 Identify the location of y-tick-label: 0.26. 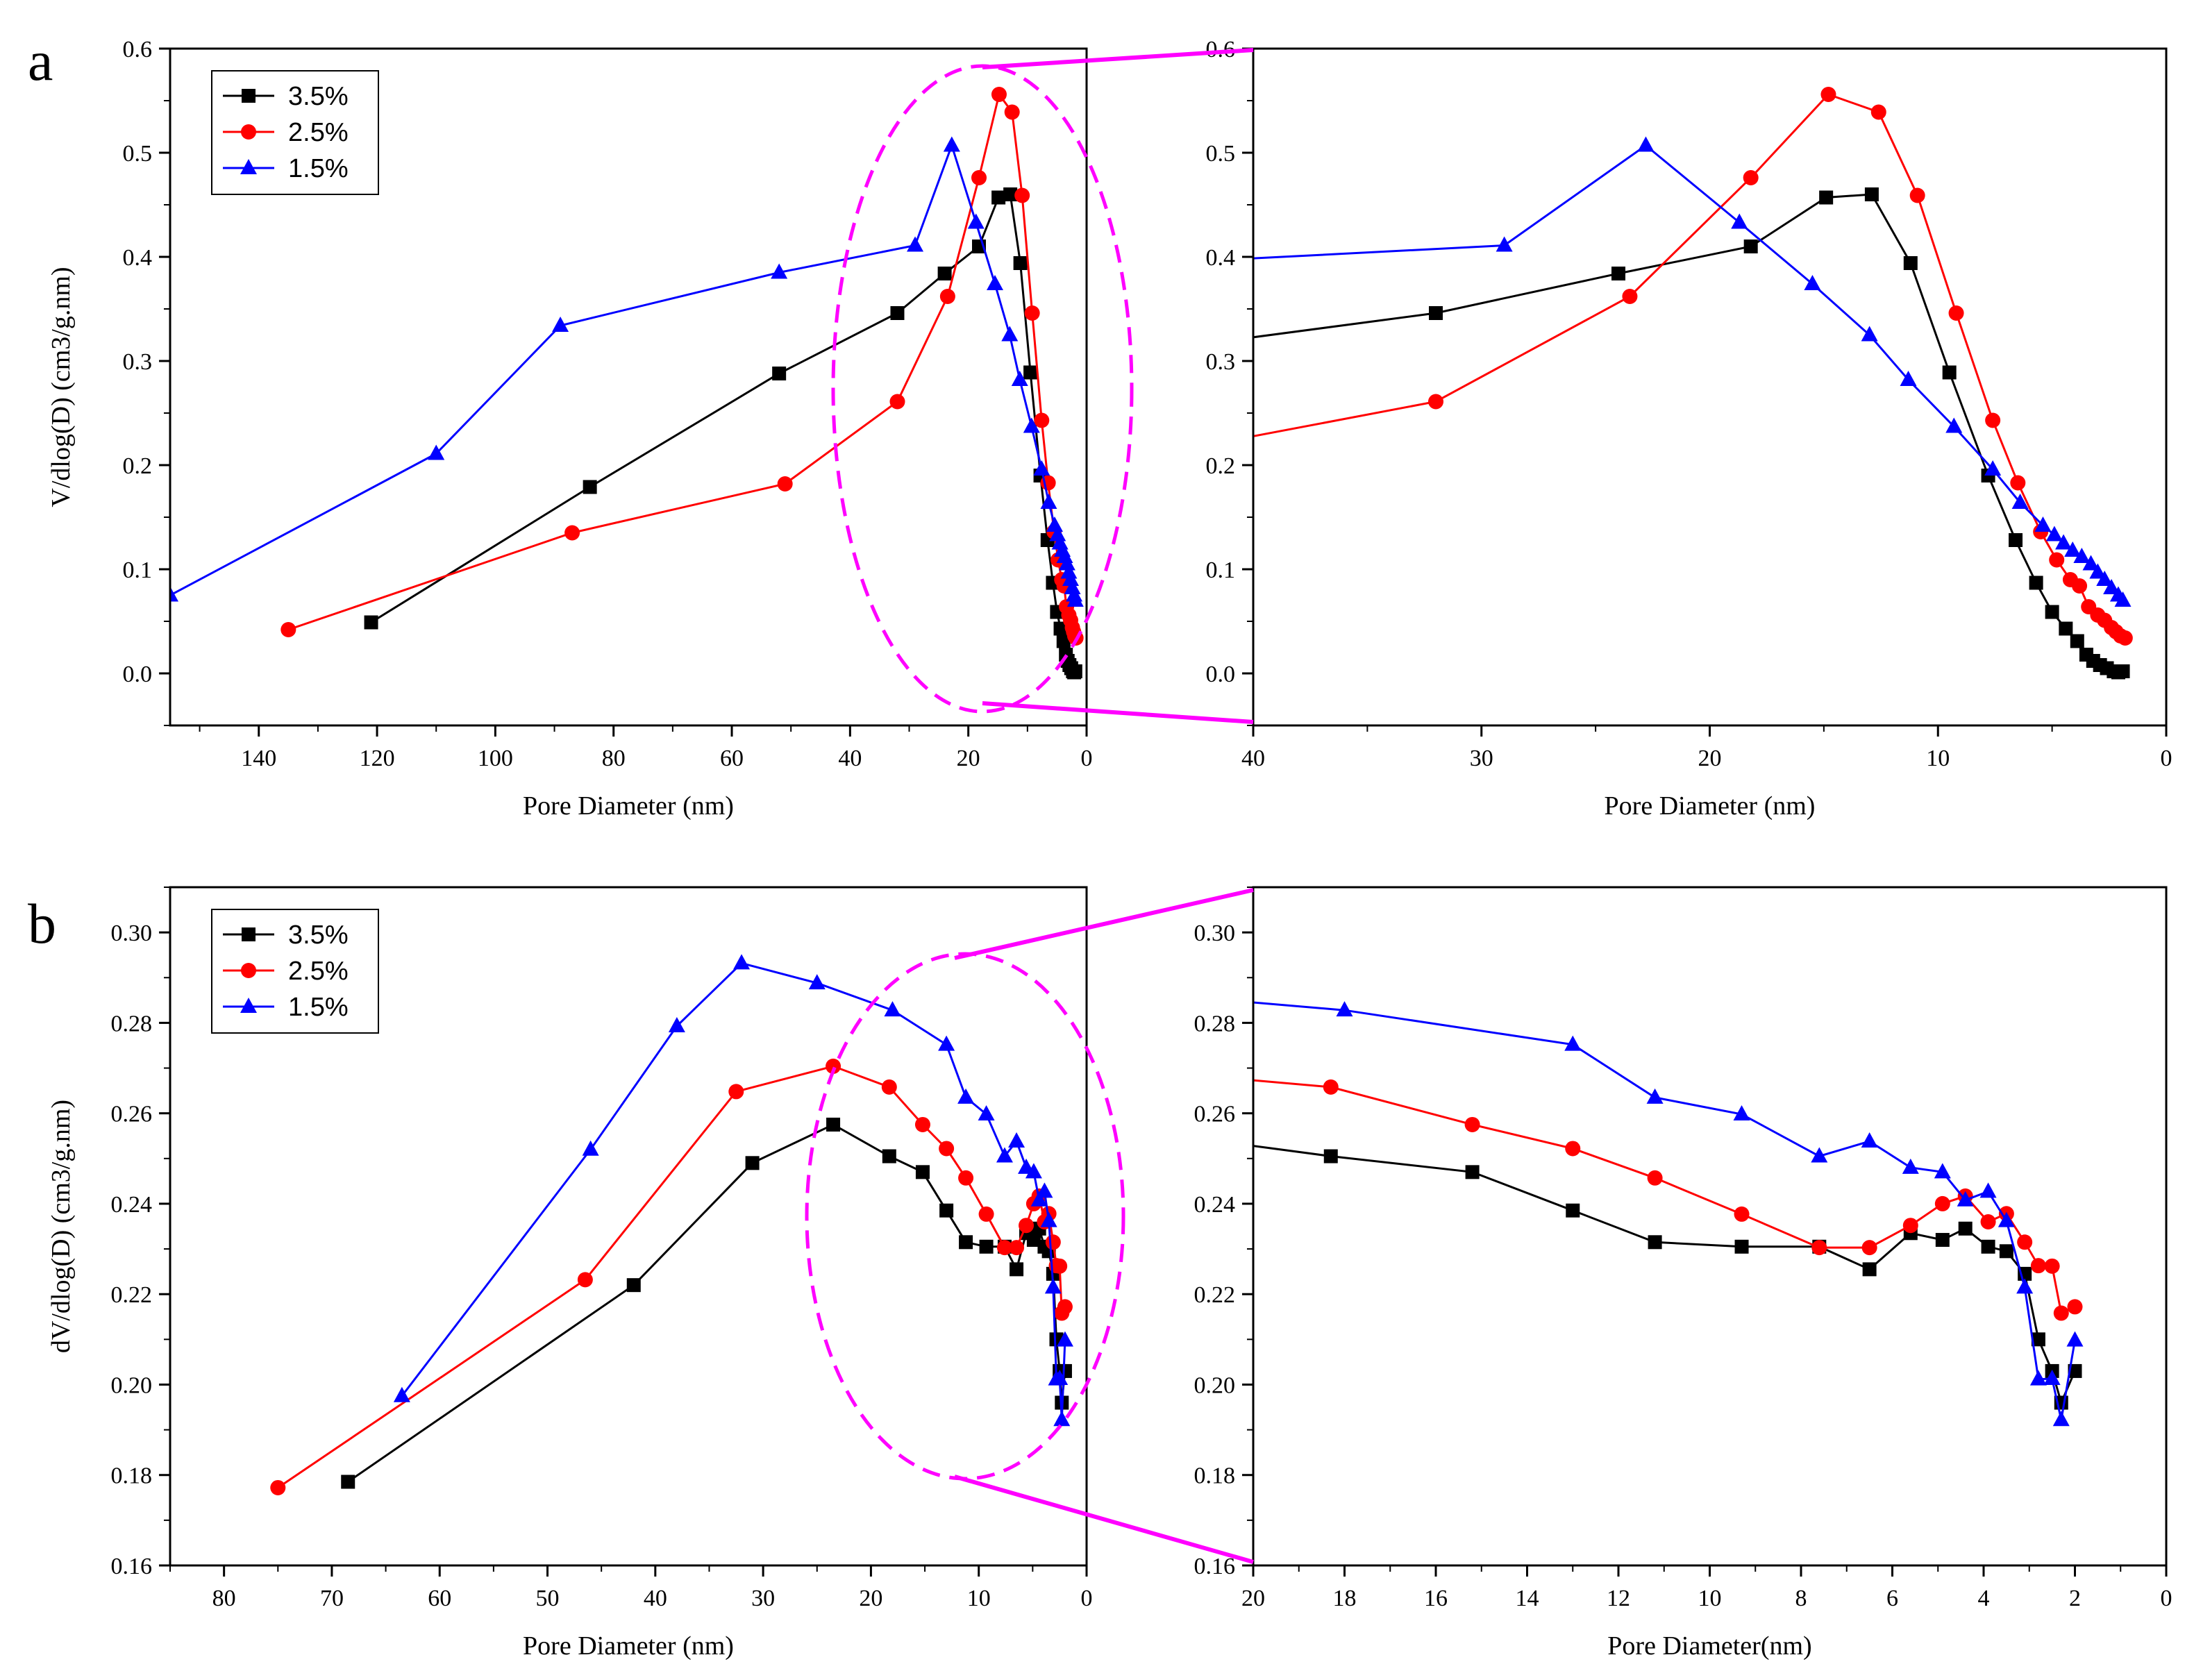
(1215, 1114).